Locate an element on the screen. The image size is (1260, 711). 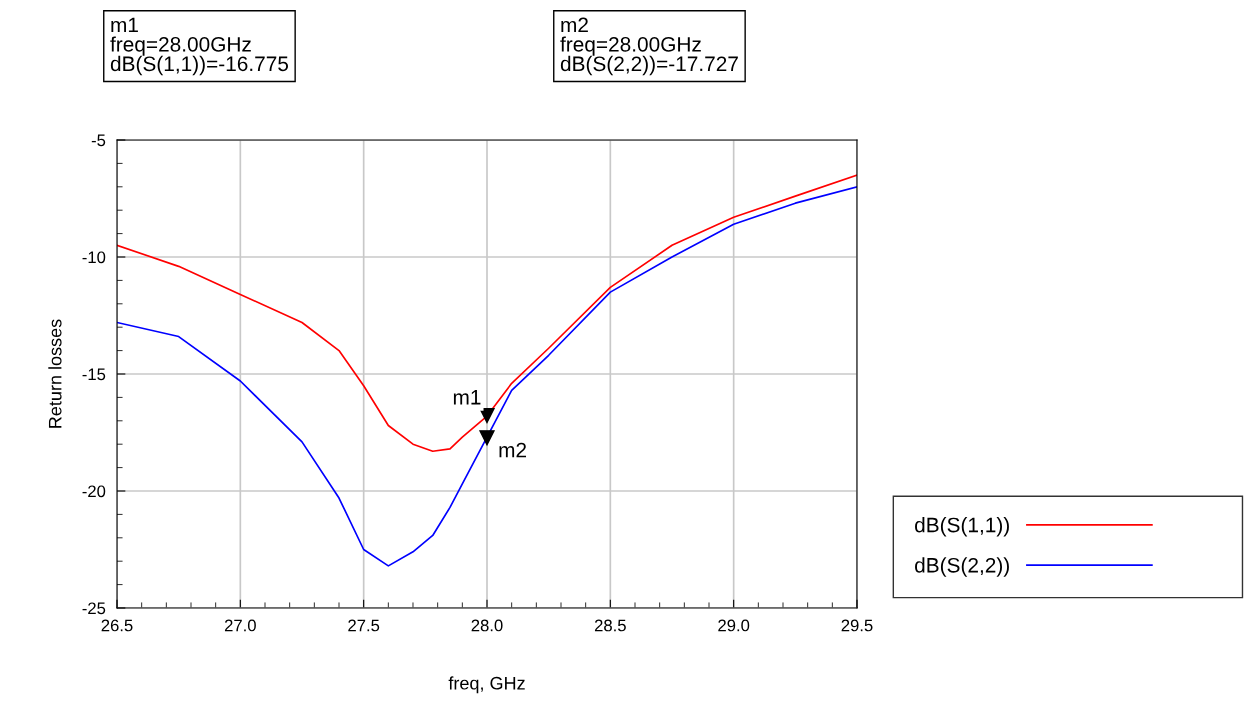
x-axis-title: freq, GHz is located at coordinates (486, 685).